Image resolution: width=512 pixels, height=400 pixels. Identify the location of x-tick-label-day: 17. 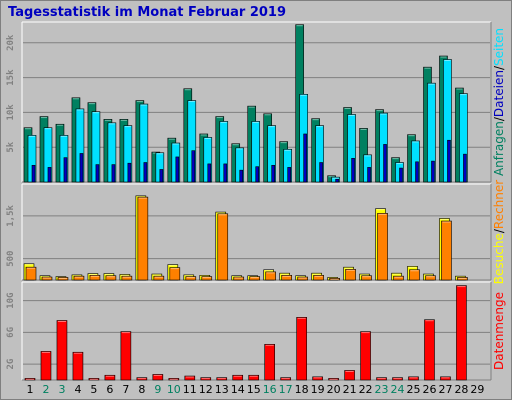
(286, 389).